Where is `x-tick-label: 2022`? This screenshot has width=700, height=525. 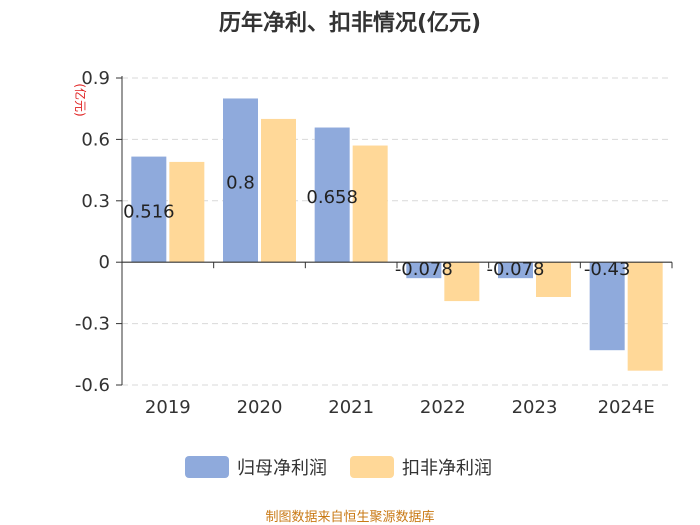
x-tick-label: 2022 is located at coordinates (443, 407).